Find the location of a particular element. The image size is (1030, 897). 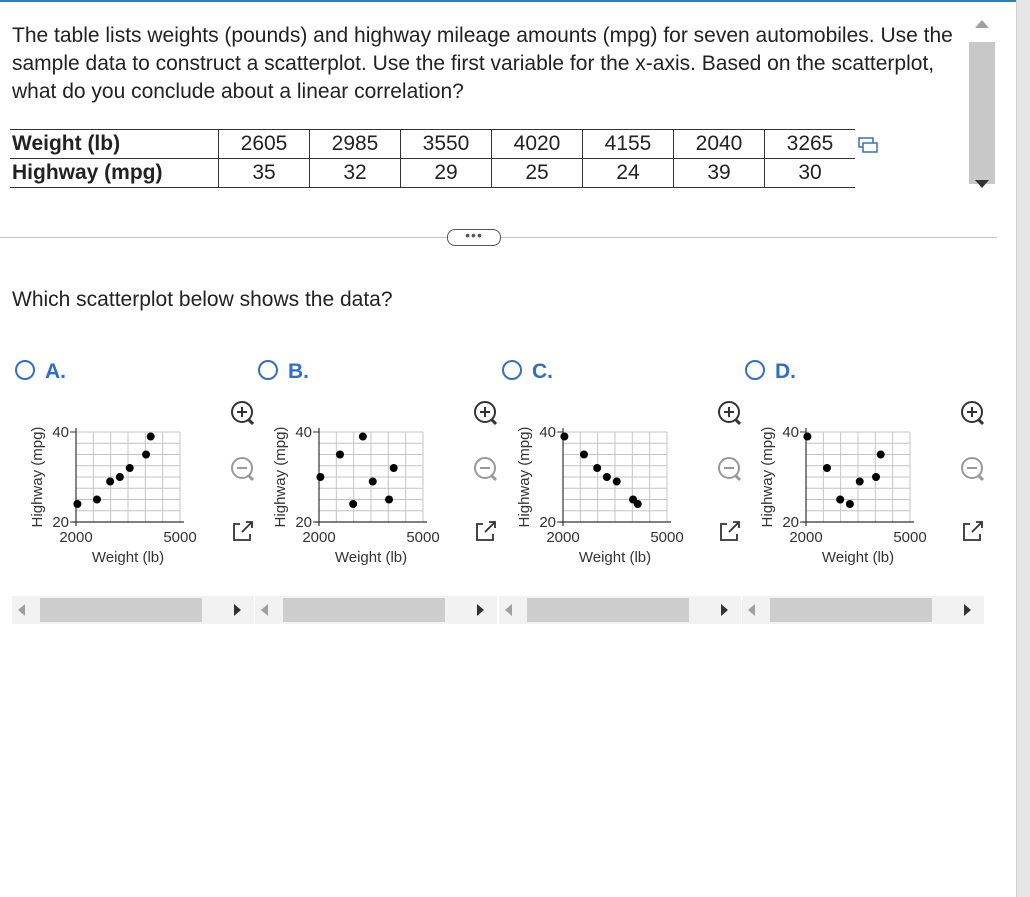

table-vertical-scrollbar is located at coordinates (982, 108).